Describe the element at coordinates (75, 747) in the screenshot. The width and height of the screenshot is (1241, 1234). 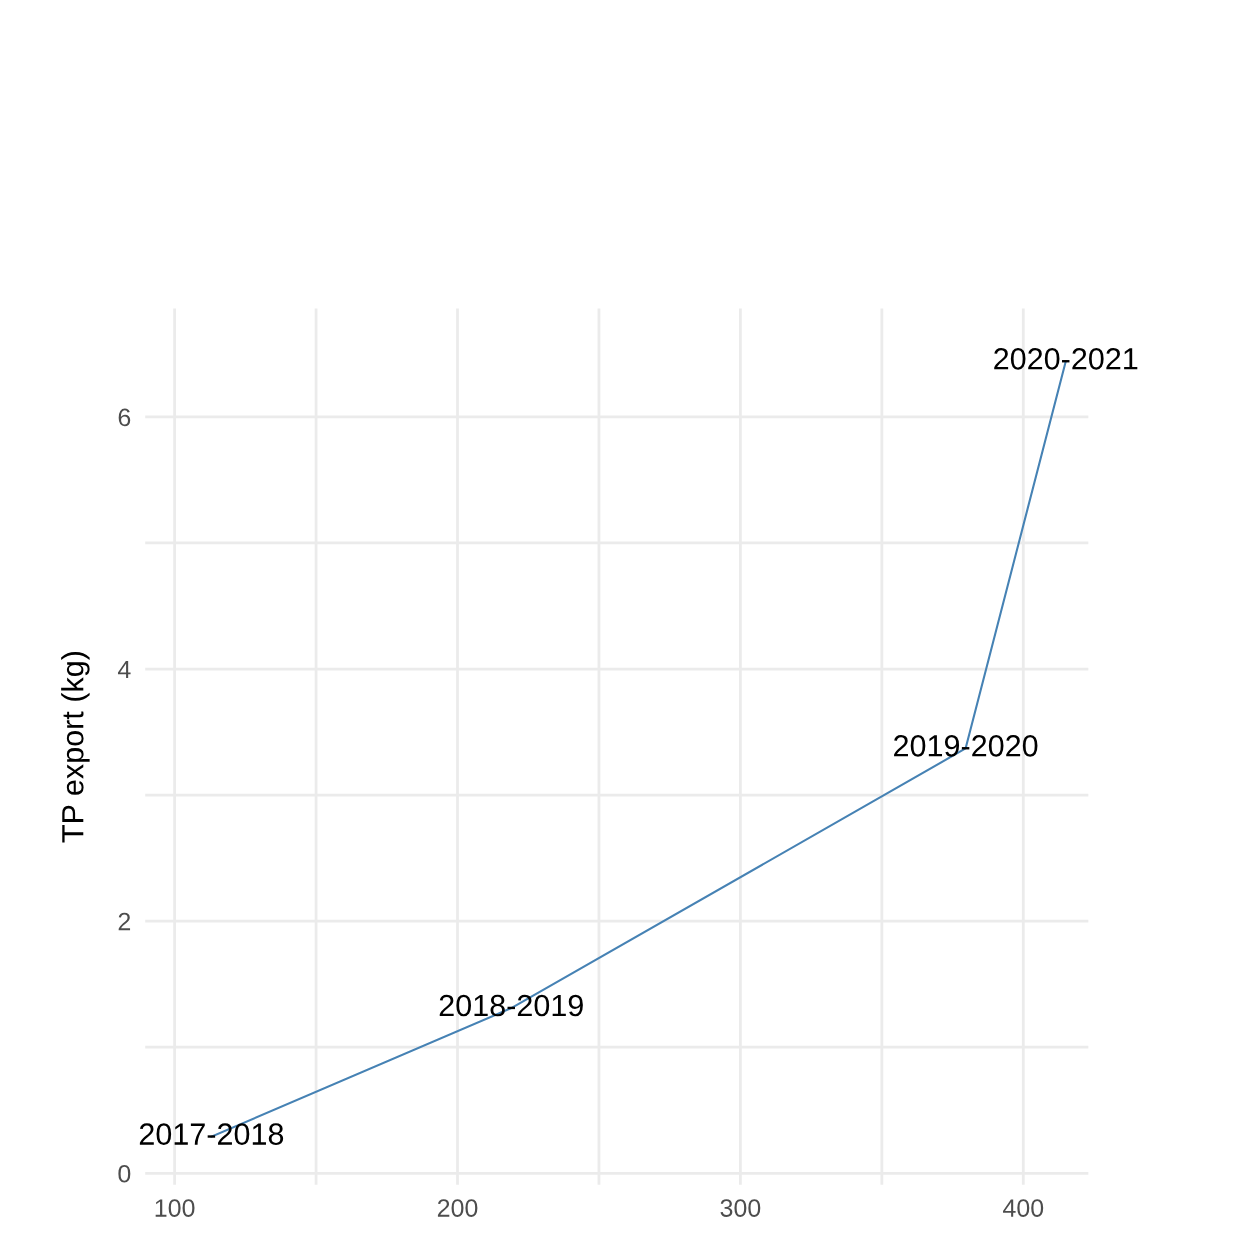
I see `y-axis-title: TP export (kg)` at that location.